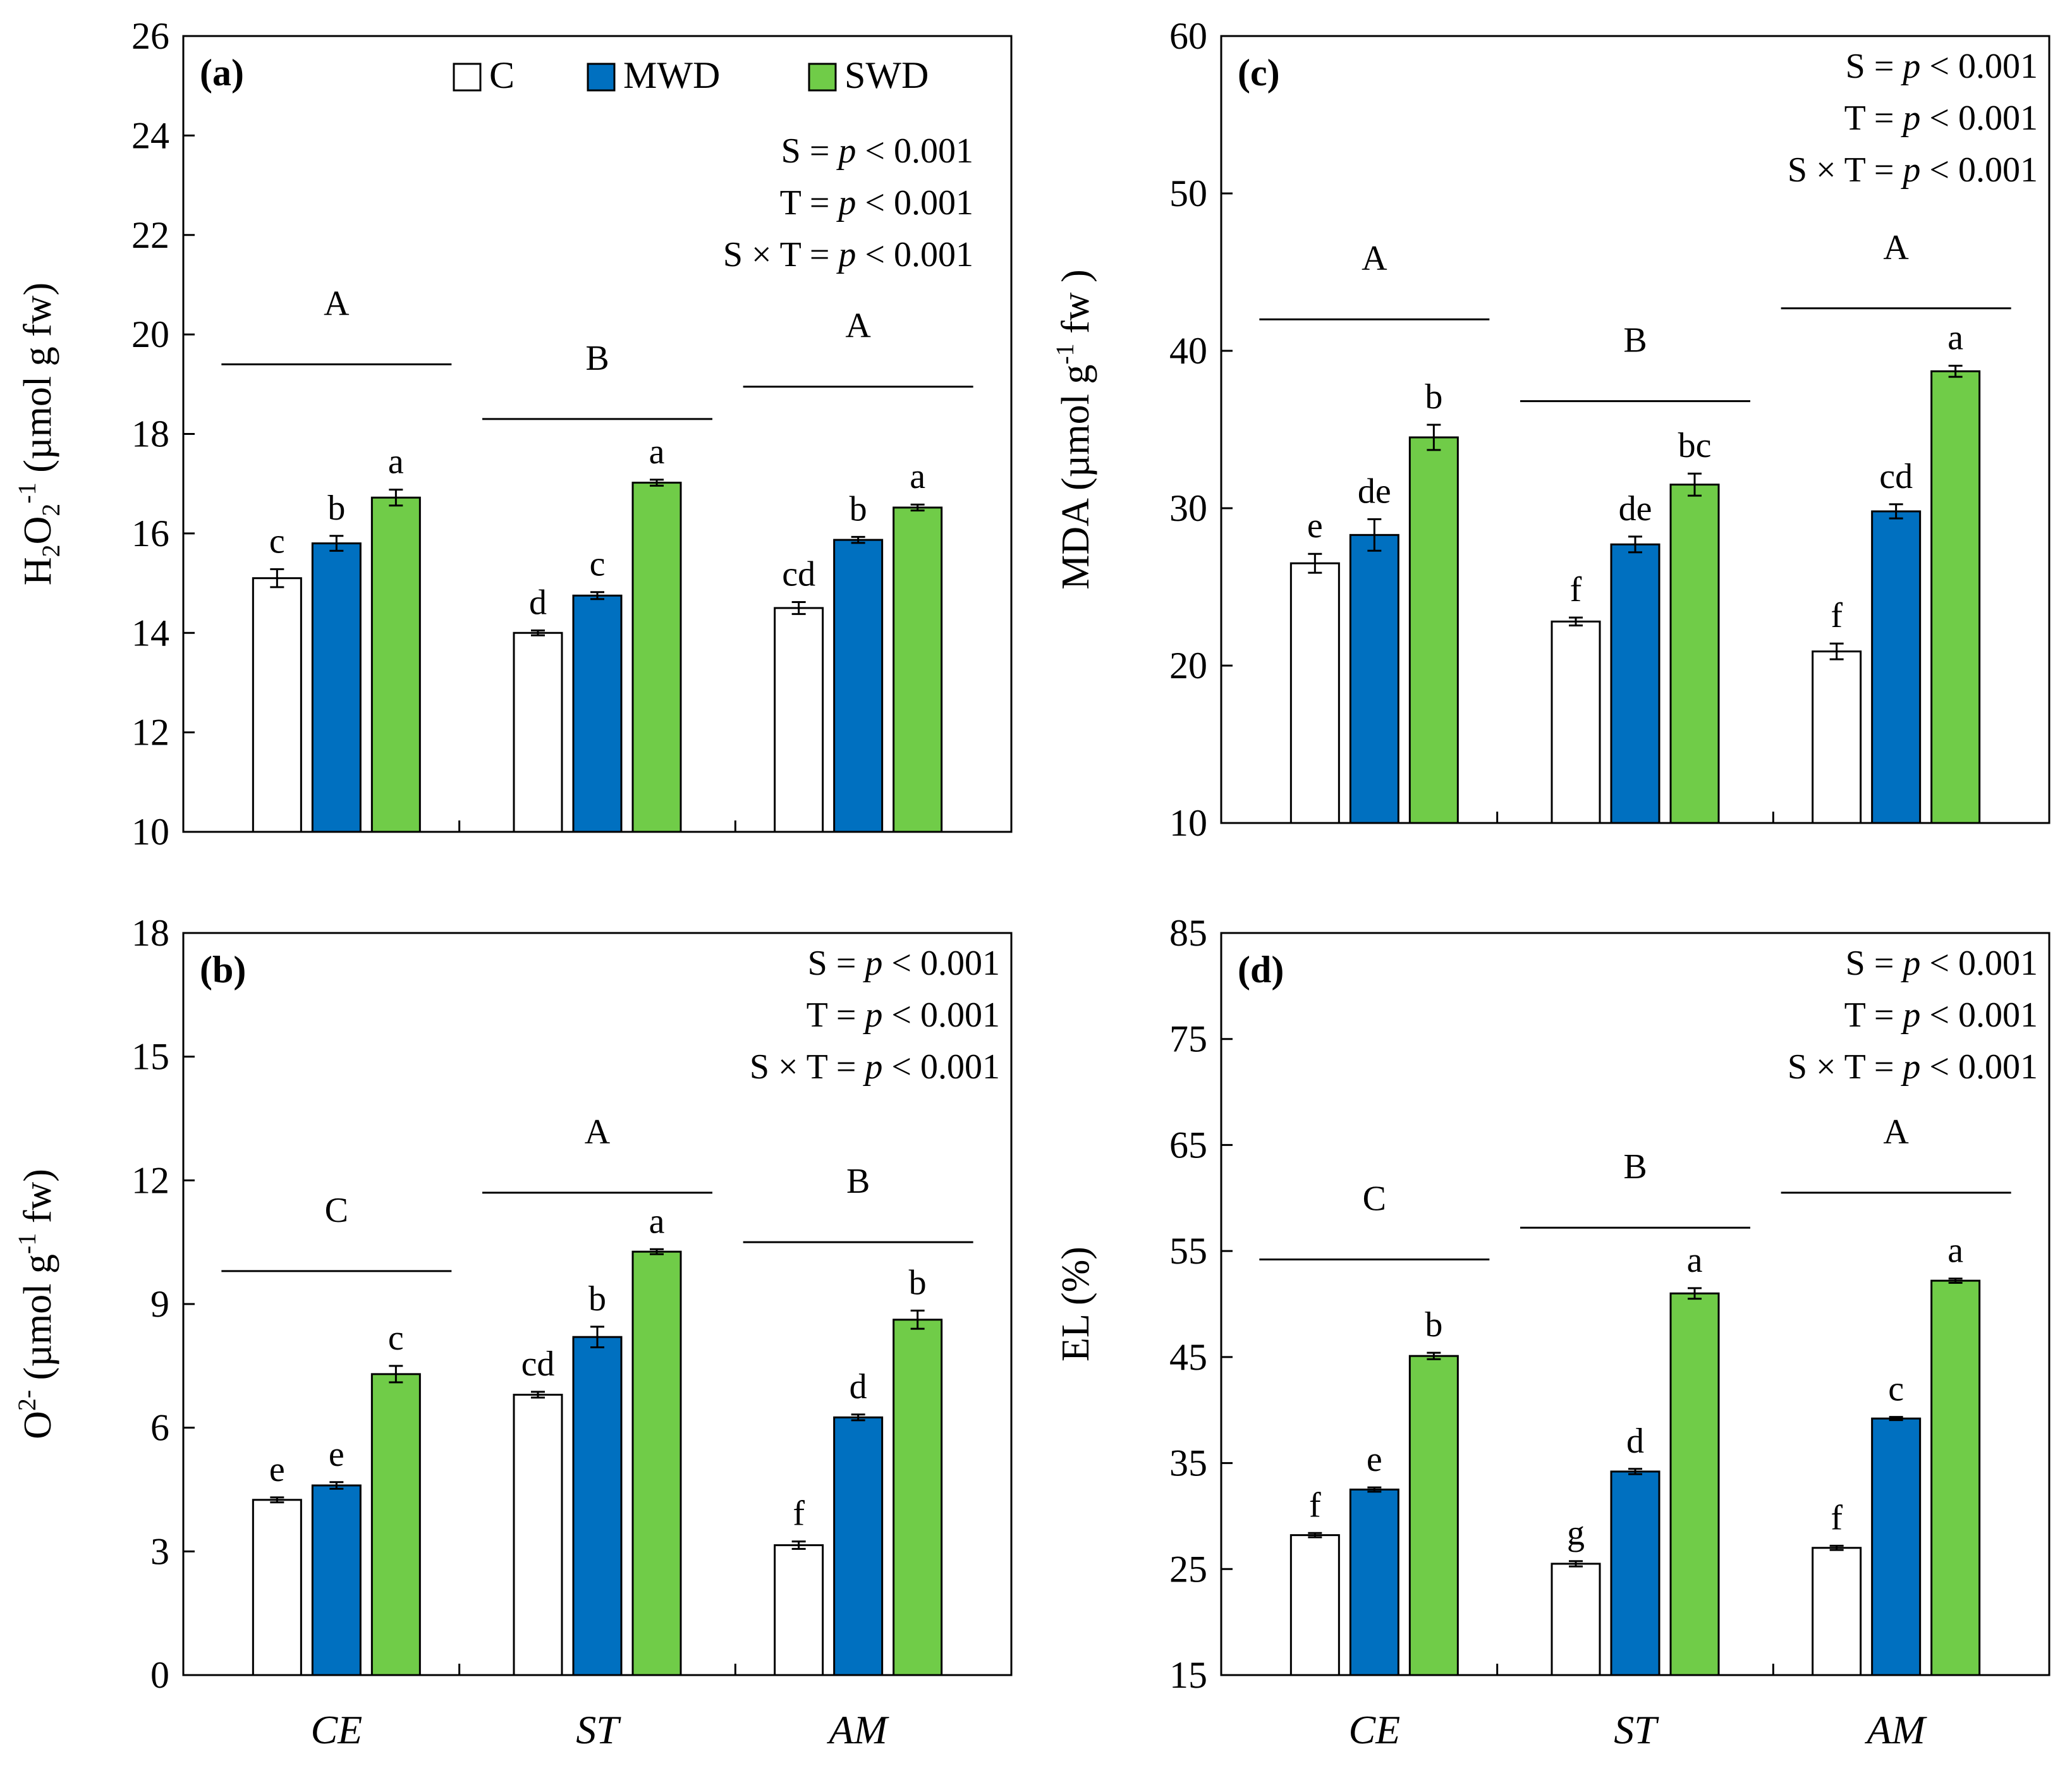  Describe the element at coordinates (1913, 1067) in the screenshot. I see `stats-line-3: S × T = p < 0.001` at that location.